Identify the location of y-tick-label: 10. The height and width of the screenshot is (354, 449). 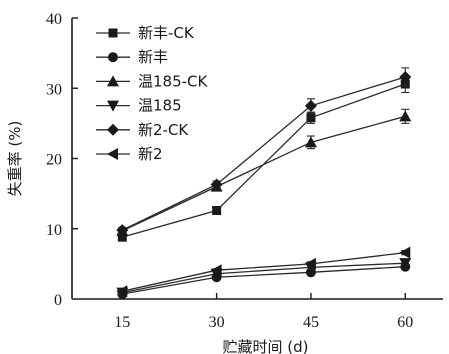
(54, 230).